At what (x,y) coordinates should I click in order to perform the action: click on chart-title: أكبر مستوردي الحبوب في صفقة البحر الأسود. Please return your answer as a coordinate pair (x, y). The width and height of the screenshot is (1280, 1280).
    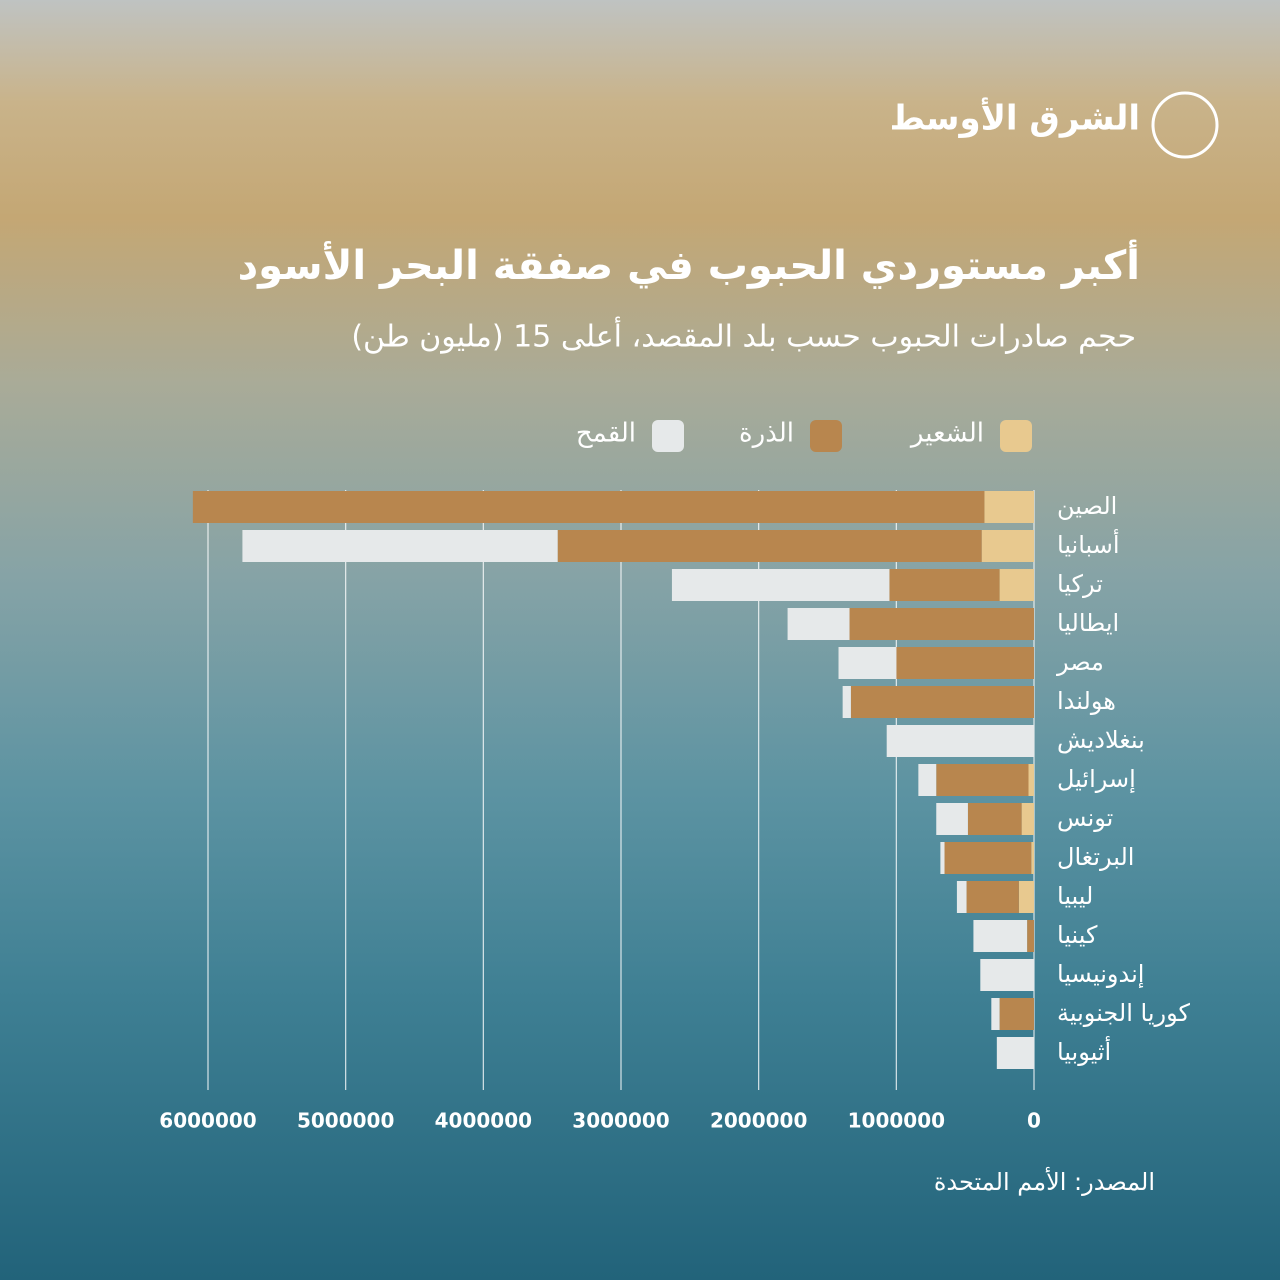
    Looking at the image, I should click on (689, 264).